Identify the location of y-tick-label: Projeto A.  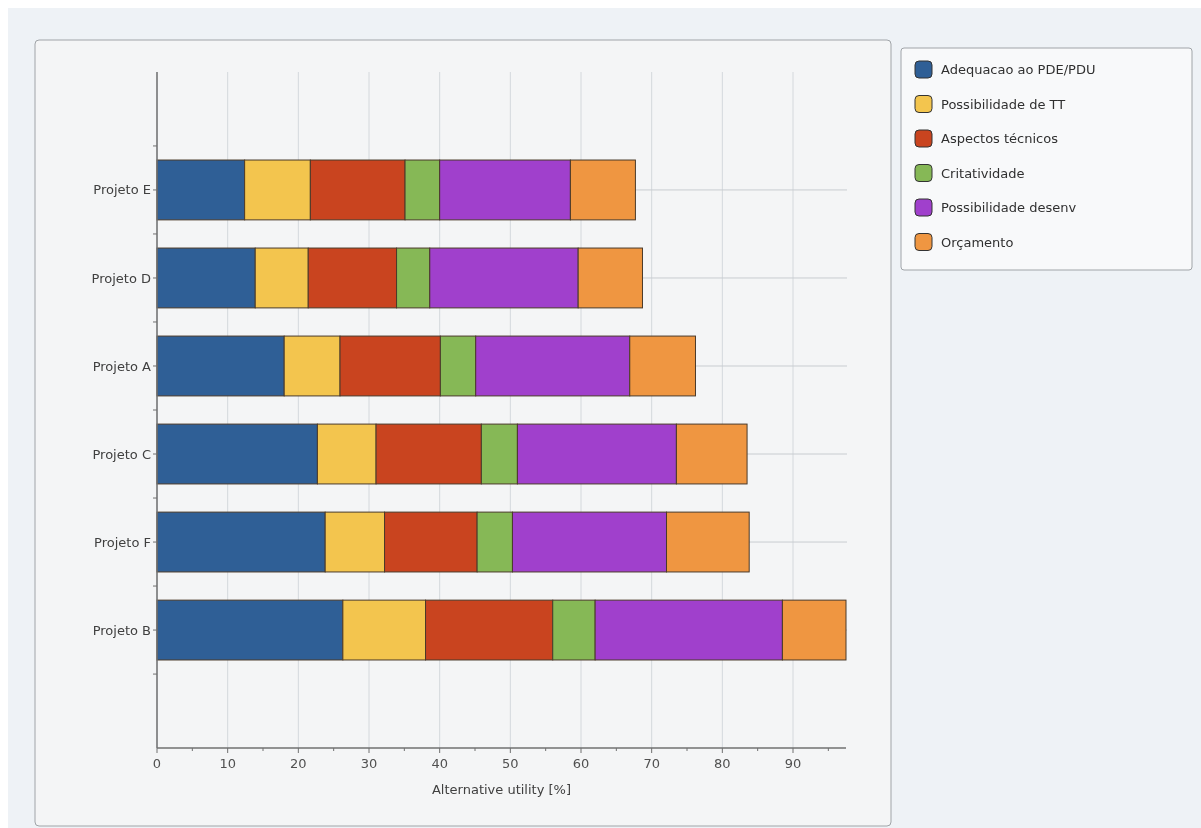
(122, 366).